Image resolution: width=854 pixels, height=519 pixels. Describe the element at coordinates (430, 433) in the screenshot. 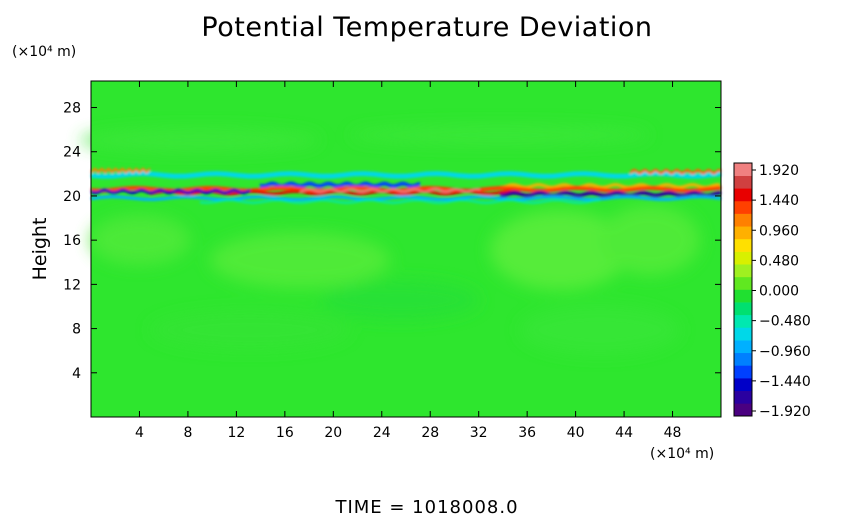

I see `x-tick-label: 28` at that location.